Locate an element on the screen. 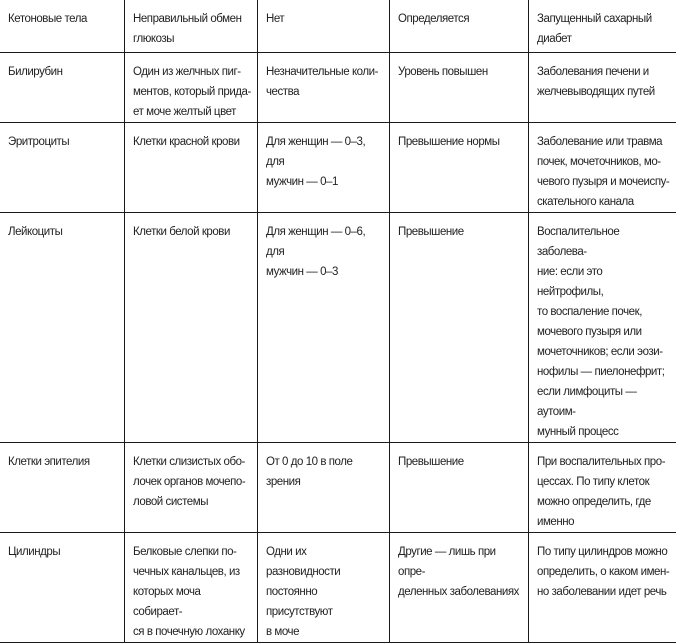  cell-description: Клетки красной крови is located at coordinates (191, 168).